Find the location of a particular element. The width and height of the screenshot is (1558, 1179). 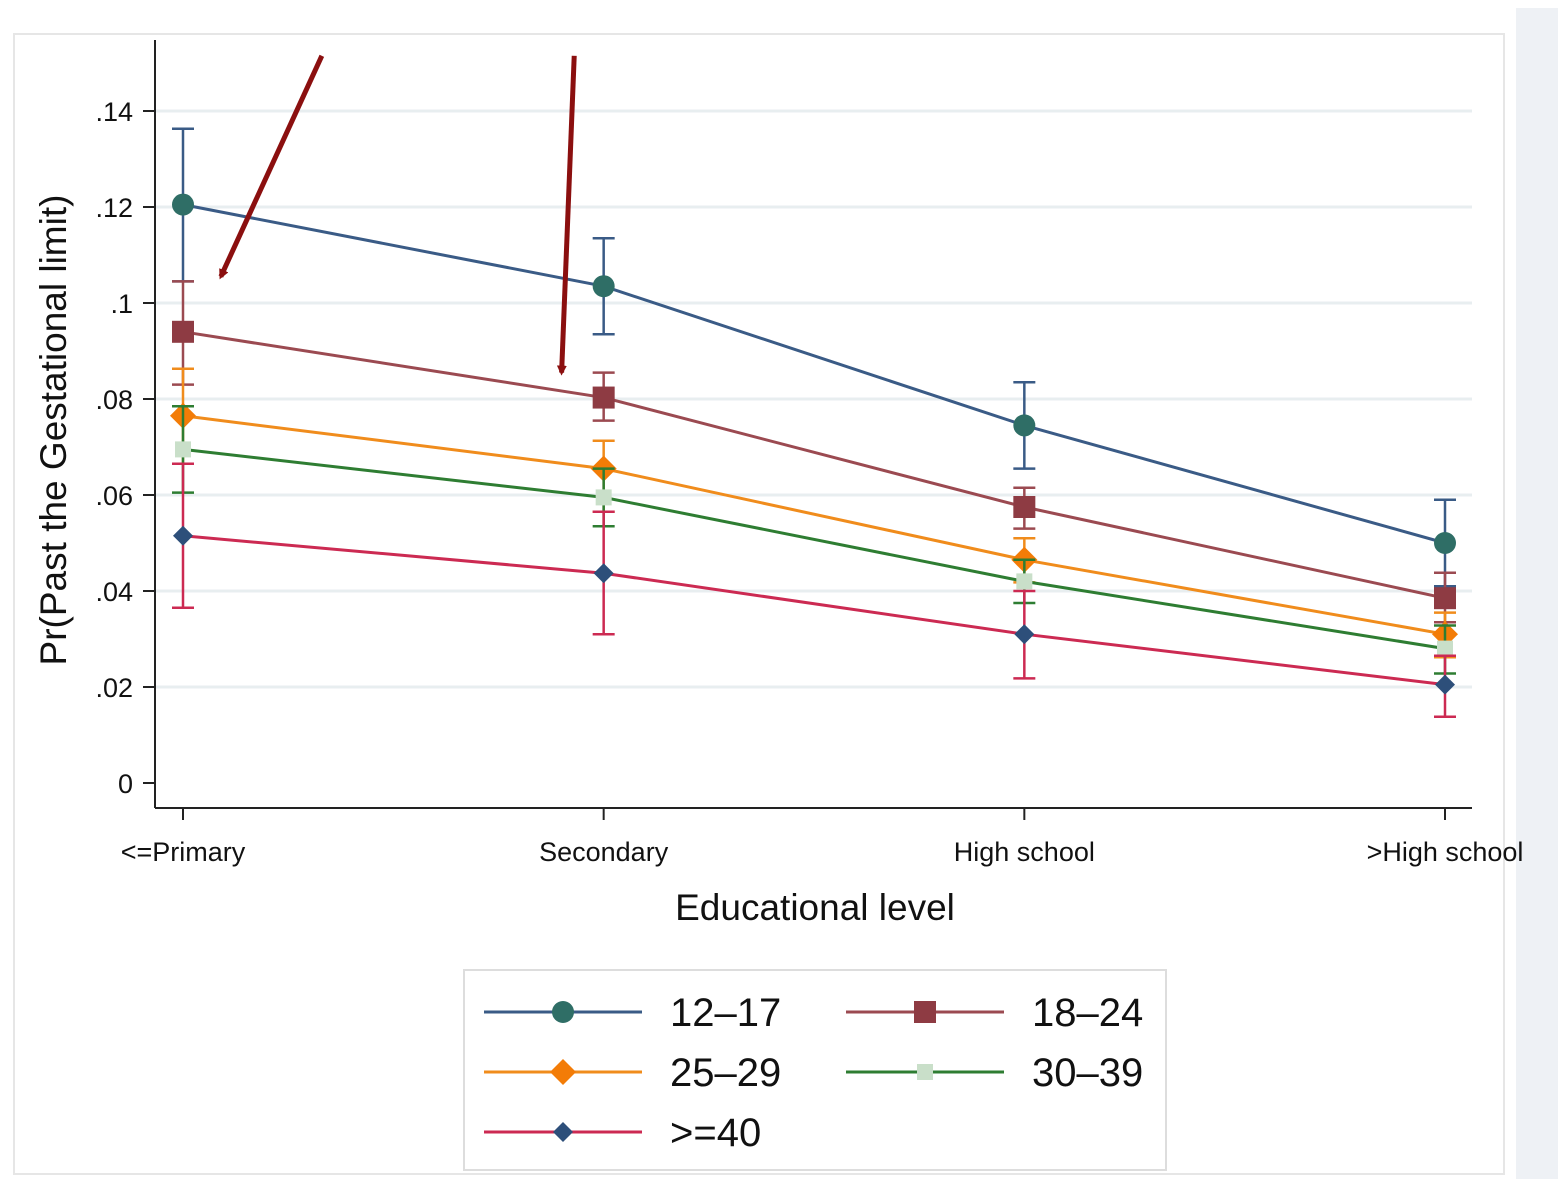

right-side-panel is located at coordinates (1537, 593).